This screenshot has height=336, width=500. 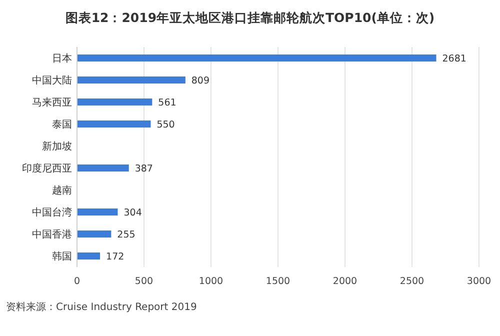 I want to click on x-tick-label: 3000, so click(x=479, y=281).